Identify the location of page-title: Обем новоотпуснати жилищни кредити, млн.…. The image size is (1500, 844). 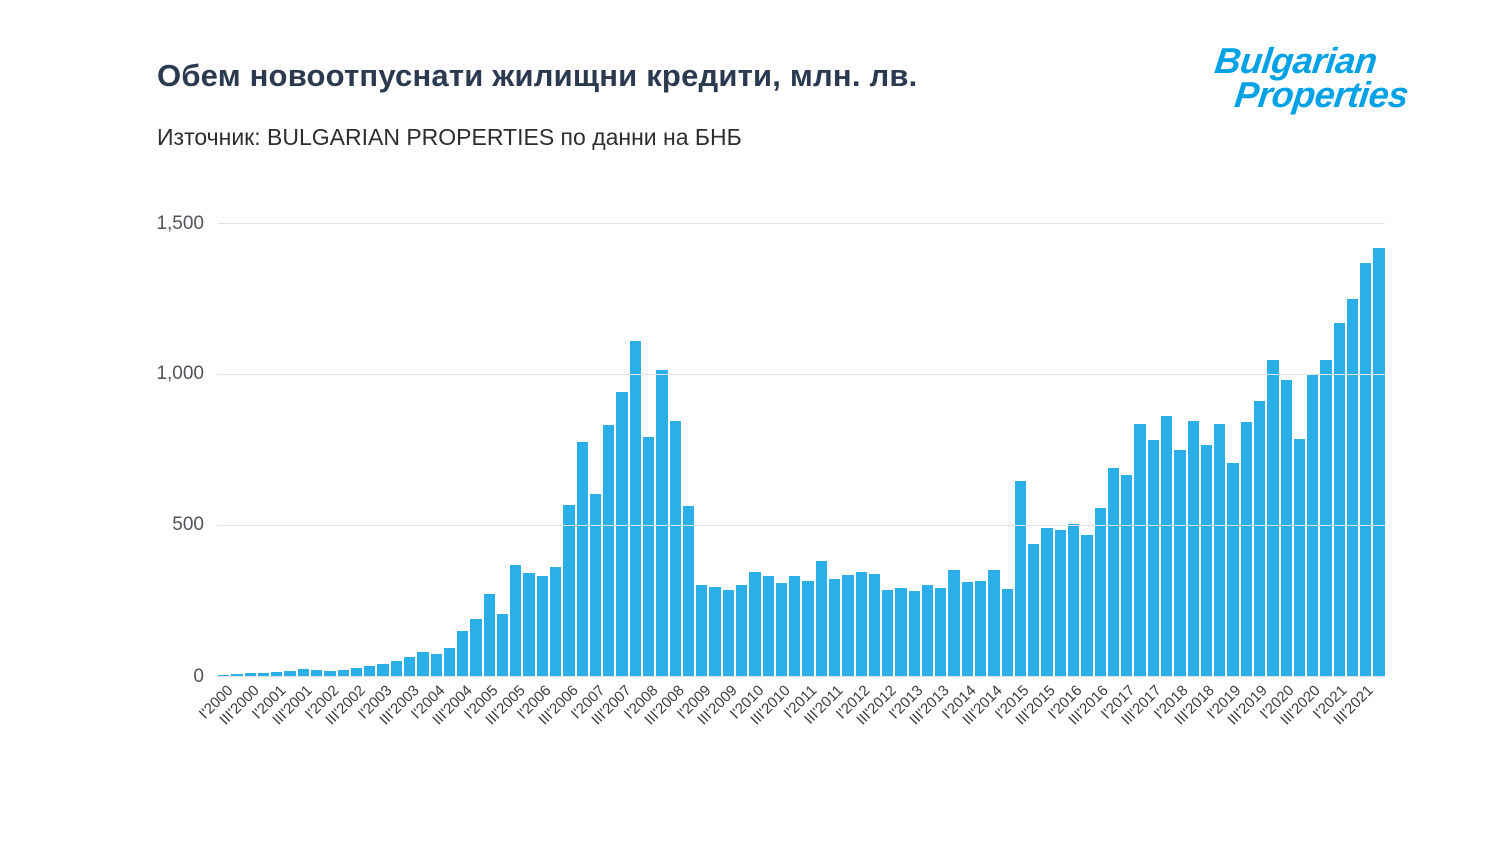
(537, 75).